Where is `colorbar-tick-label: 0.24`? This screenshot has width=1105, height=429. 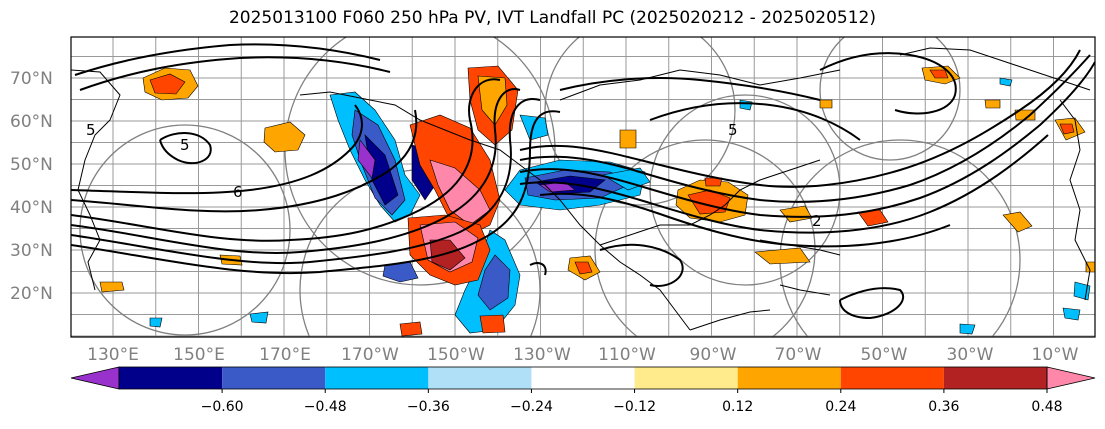
colorbar-tick-label: 0.24 is located at coordinates (840, 407).